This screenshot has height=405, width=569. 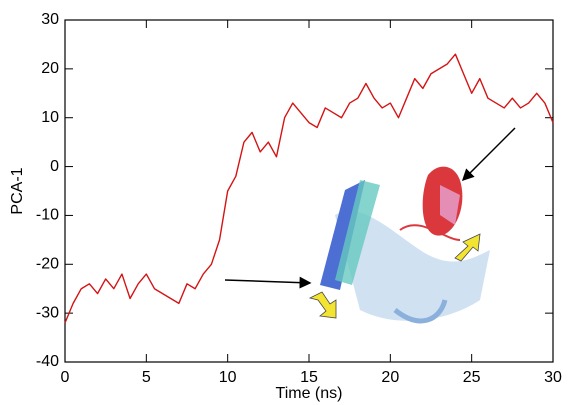 What do you see at coordinates (65, 377) in the screenshot?
I see `x-tick-label: 0` at bounding box center [65, 377].